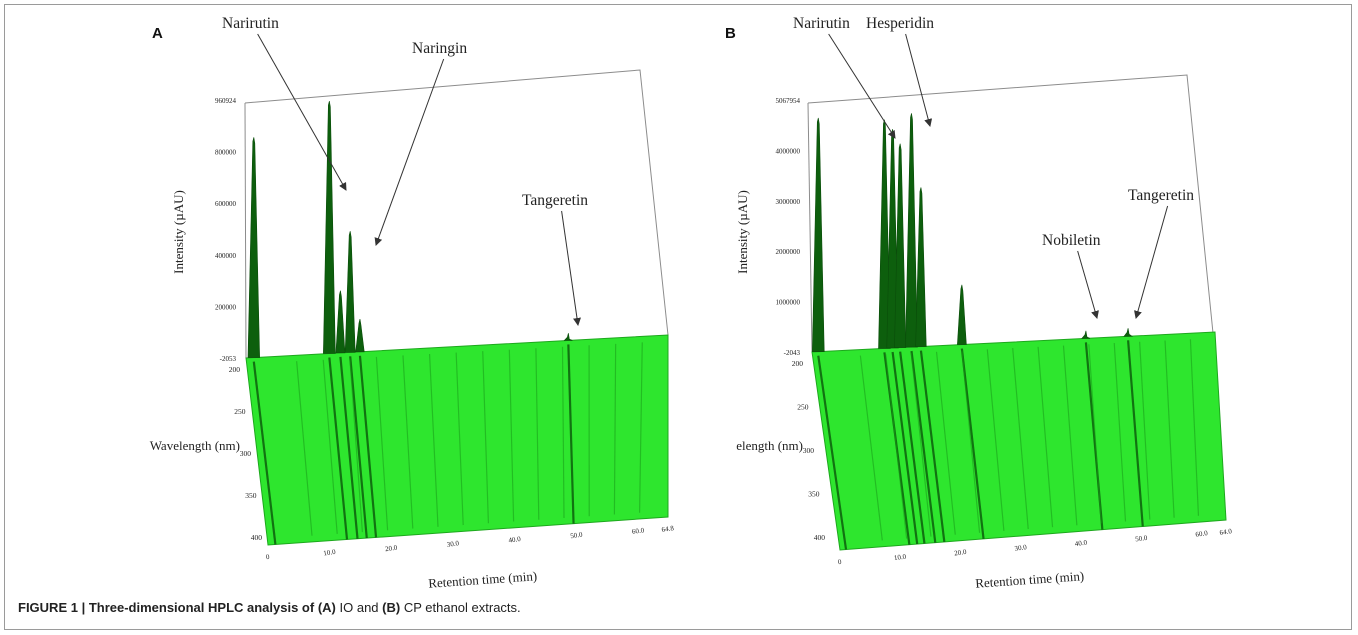 The image size is (1358, 635). I want to click on annotation-label: Naringin, so click(439, 48).